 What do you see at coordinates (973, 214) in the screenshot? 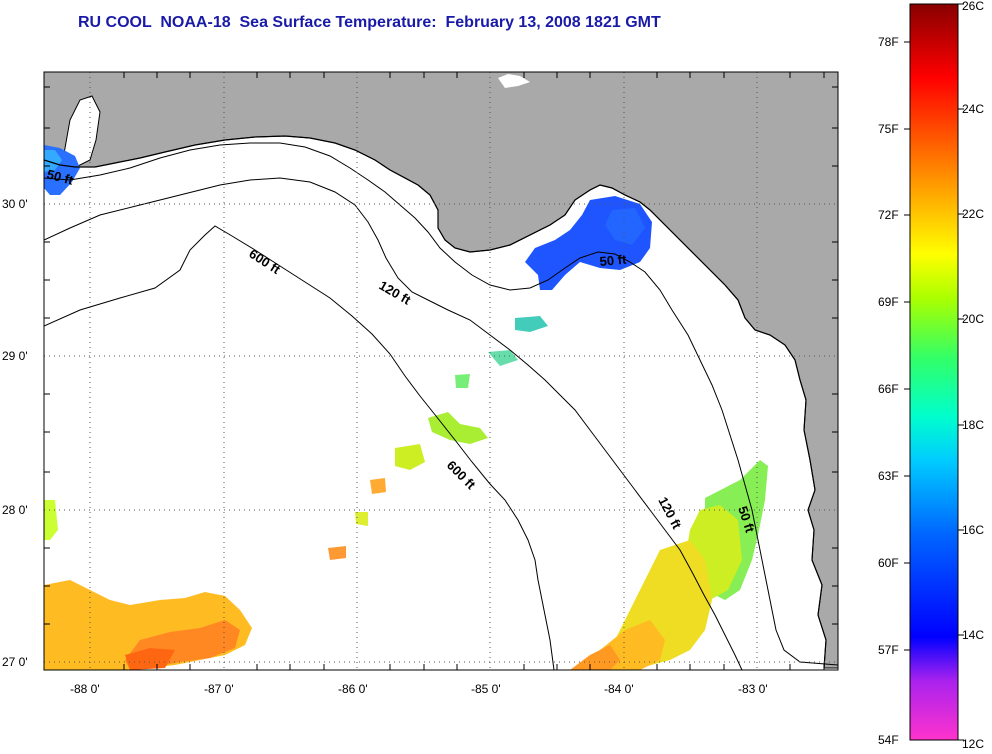
I see `colorbar-c-label-22: 22C` at bounding box center [973, 214].